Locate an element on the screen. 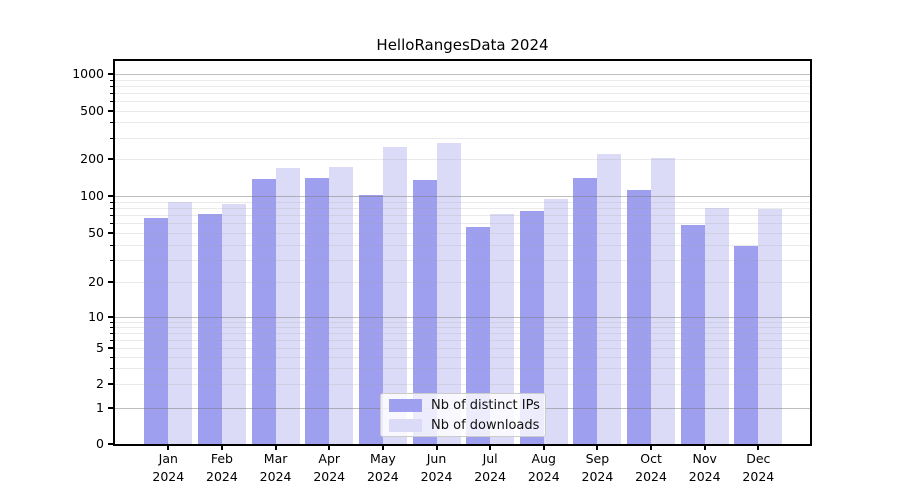 The height and width of the screenshot is (500, 900). x-tick-label-mar: Mar 2024 is located at coordinates (275, 467).